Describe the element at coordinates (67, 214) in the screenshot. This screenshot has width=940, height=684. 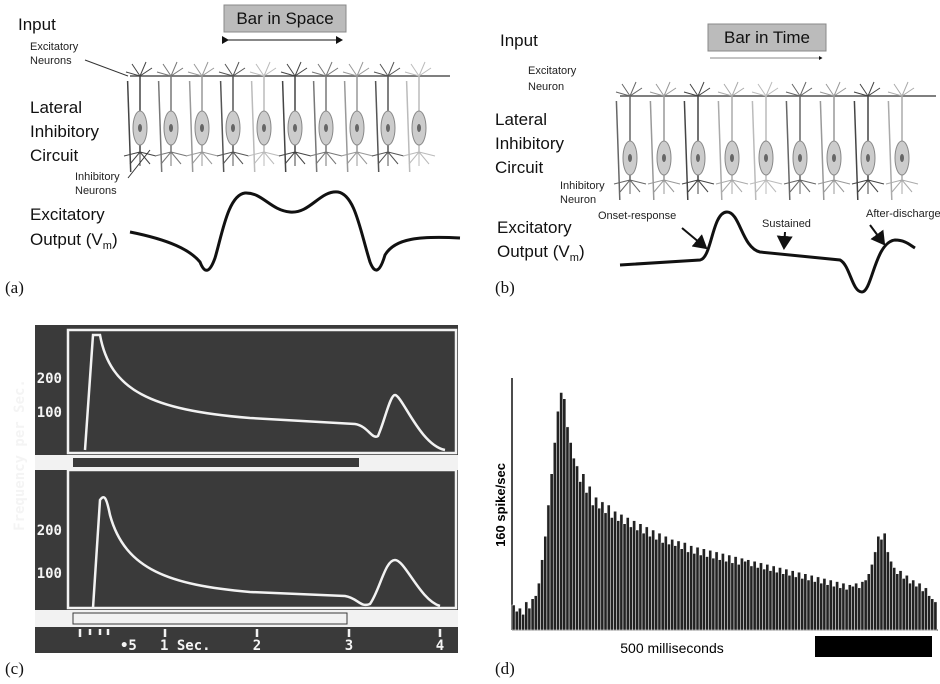
I see `label: Excitatory` at that location.